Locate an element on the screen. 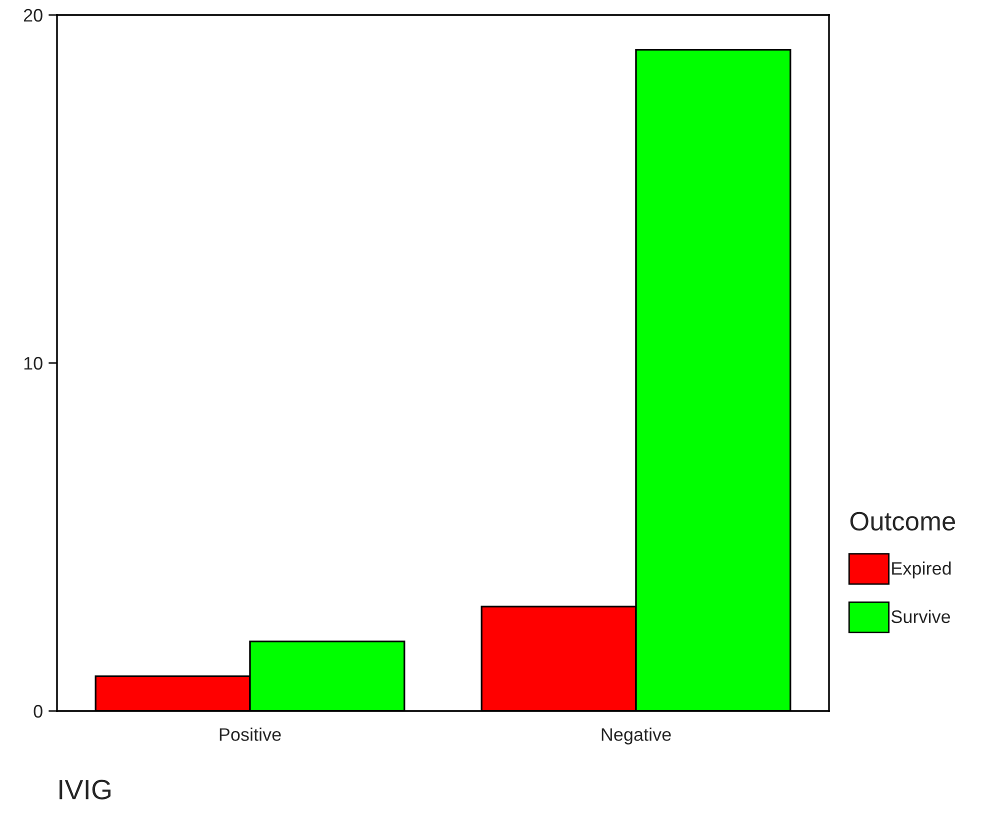  y-tick-label: 0 is located at coordinates (38, 711).